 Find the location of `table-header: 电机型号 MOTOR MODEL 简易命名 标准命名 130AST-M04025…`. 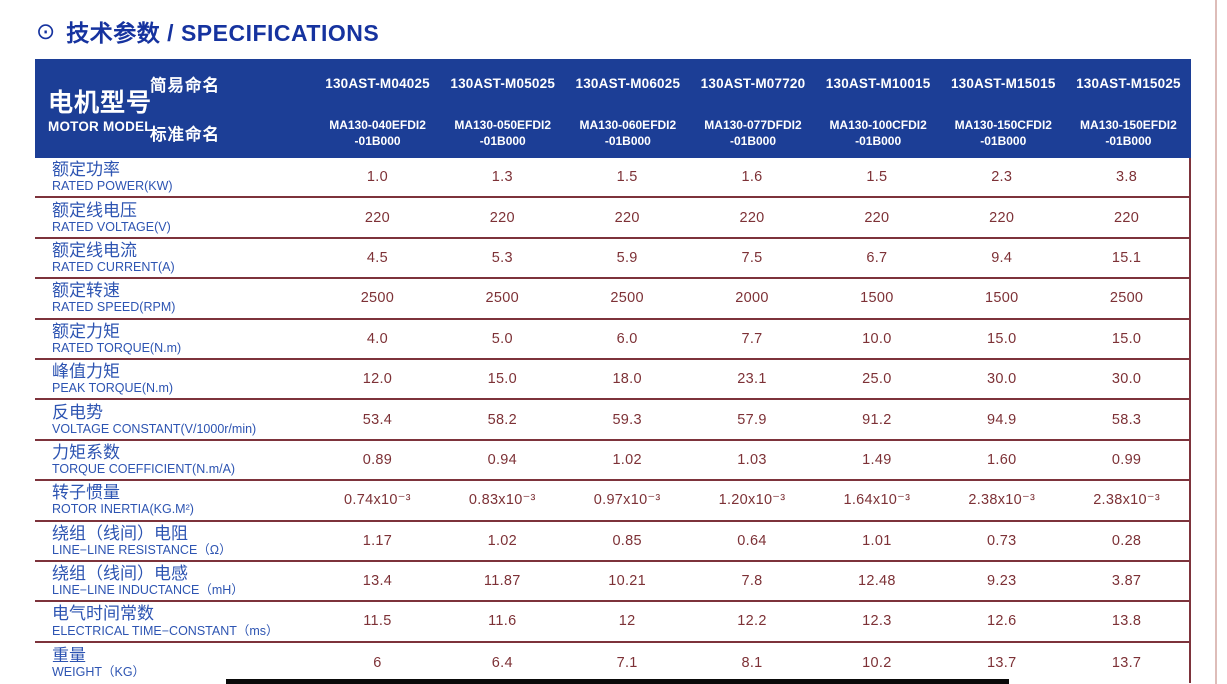

table-header: 电机型号 MOTOR MODEL 简易命名 标准命名 130AST-M04025… is located at coordinates (613, 108).